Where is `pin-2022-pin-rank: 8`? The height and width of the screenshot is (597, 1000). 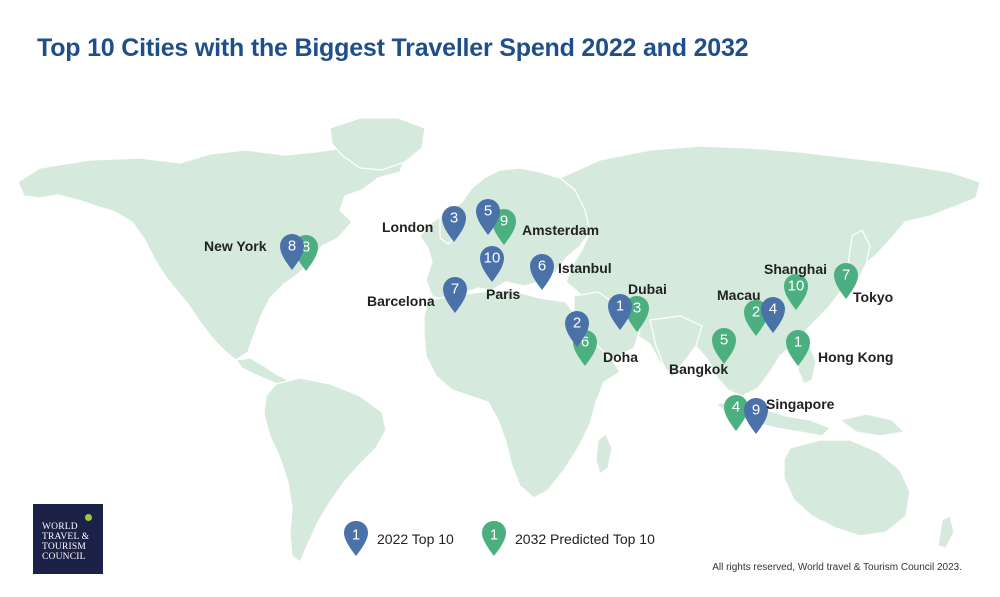
pin-2022-pin-rank: 8 is located at coordinates (292, 246).